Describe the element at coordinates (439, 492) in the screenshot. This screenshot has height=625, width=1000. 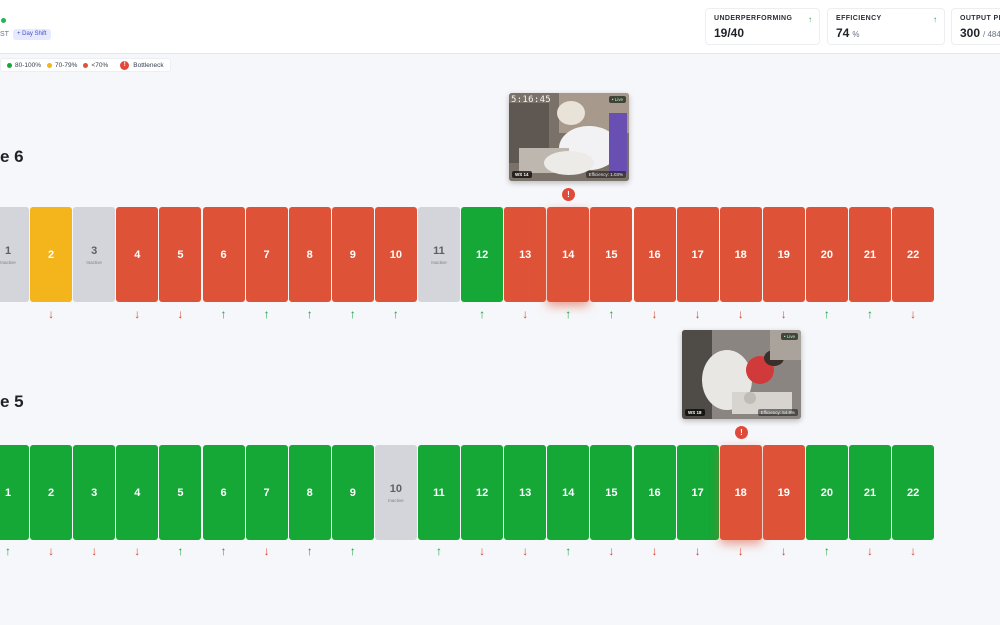
I see `station-l5-11: 11` at that location.